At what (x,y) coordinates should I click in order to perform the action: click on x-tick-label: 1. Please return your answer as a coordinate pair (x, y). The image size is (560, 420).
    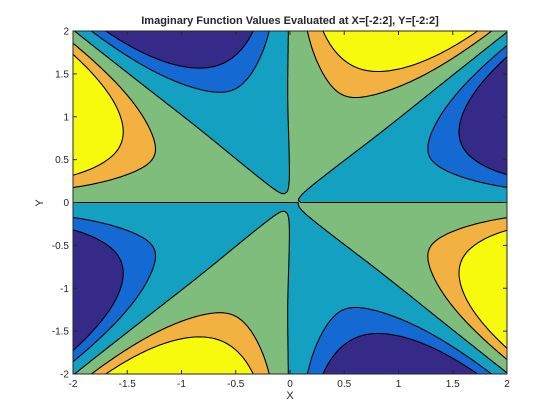
    Looking at the image, I should click on (399, 384).